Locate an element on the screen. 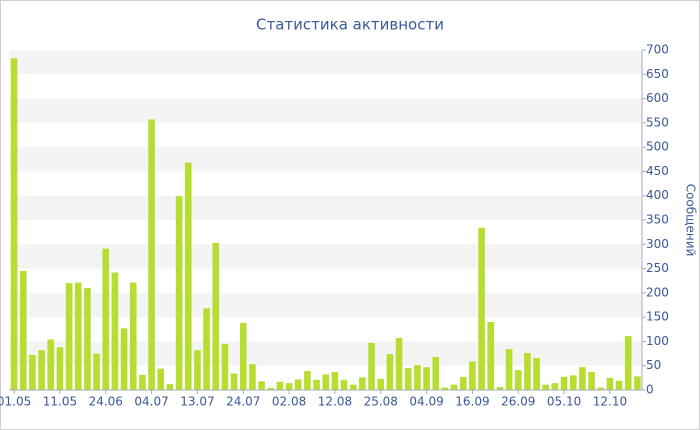 Image resolution: width=700 pixels, height=430 pixels. x-tick-label: 13.07 is located at coordinates (197, 402).